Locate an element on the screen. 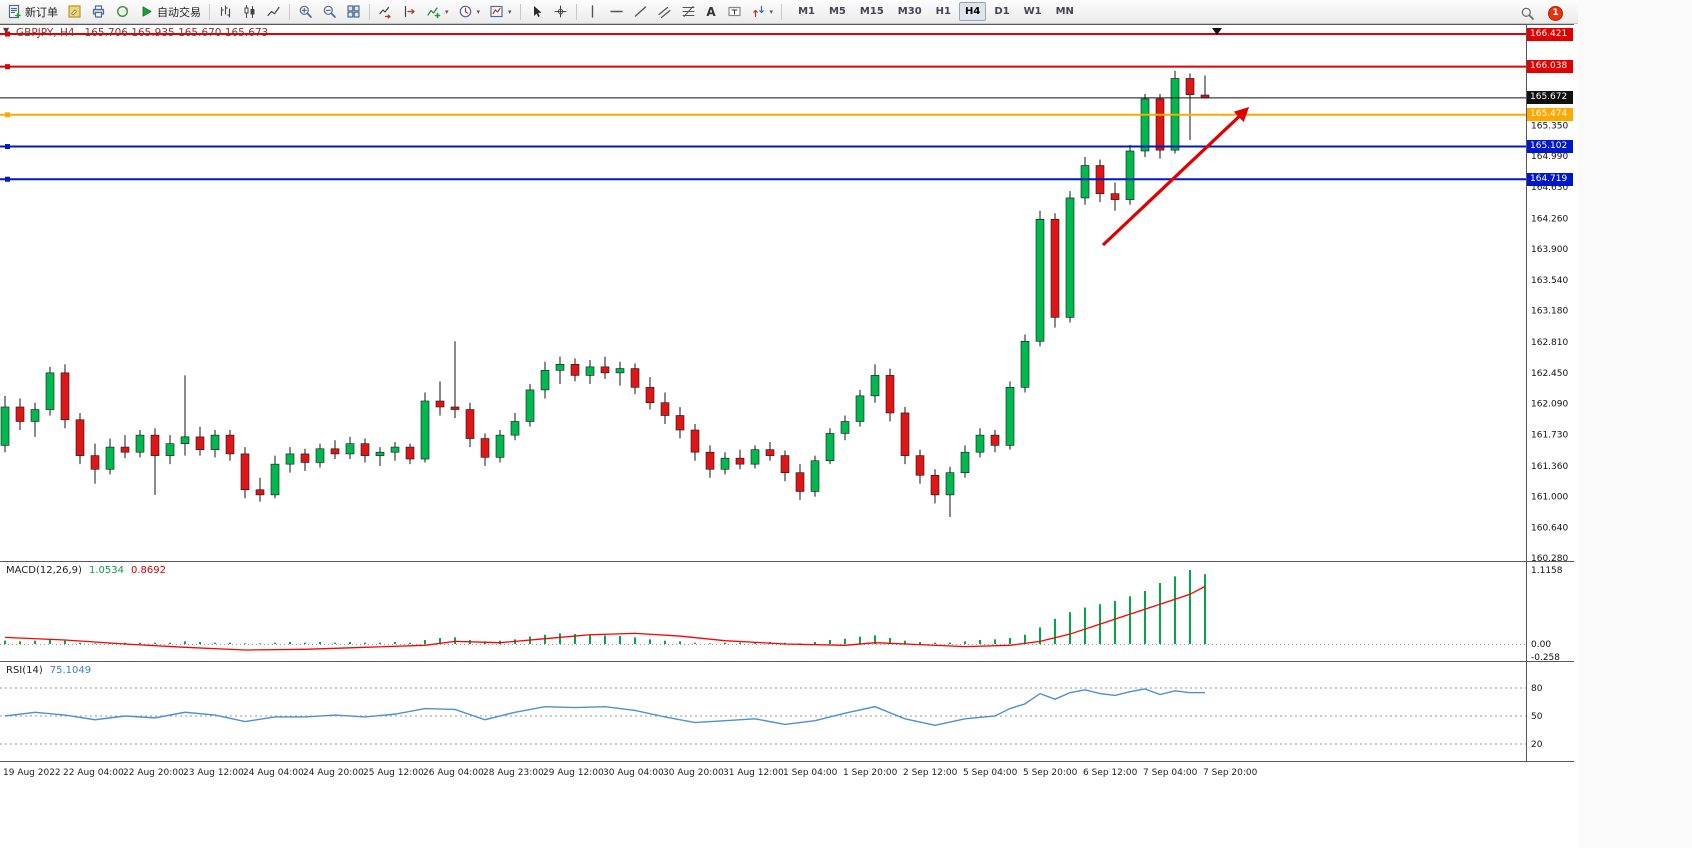 The image size is (1692, 848). bars-chart-icon is located at coordinates (225, 11).